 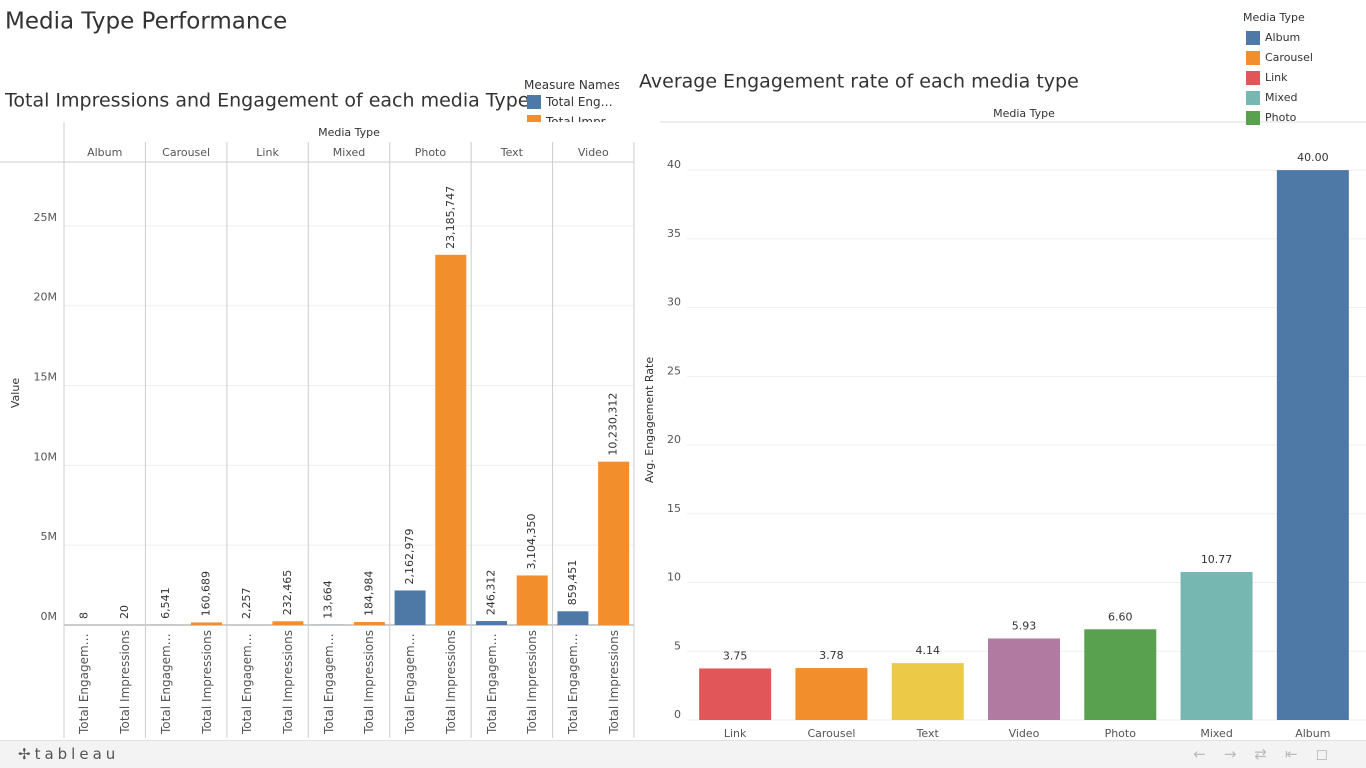 I want to click on y-tick-label: 5, so click(x=677, y=645).